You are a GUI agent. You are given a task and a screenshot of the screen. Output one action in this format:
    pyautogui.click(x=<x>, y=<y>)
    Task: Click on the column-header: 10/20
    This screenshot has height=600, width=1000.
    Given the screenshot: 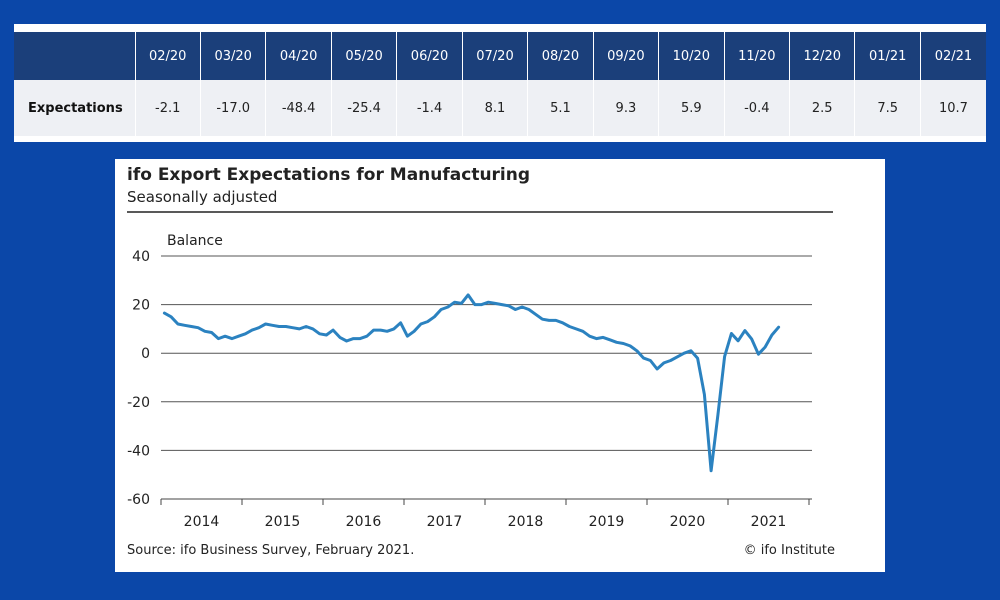 What is the action you would take?
    pyautogui.click(x=691, y=56)
    